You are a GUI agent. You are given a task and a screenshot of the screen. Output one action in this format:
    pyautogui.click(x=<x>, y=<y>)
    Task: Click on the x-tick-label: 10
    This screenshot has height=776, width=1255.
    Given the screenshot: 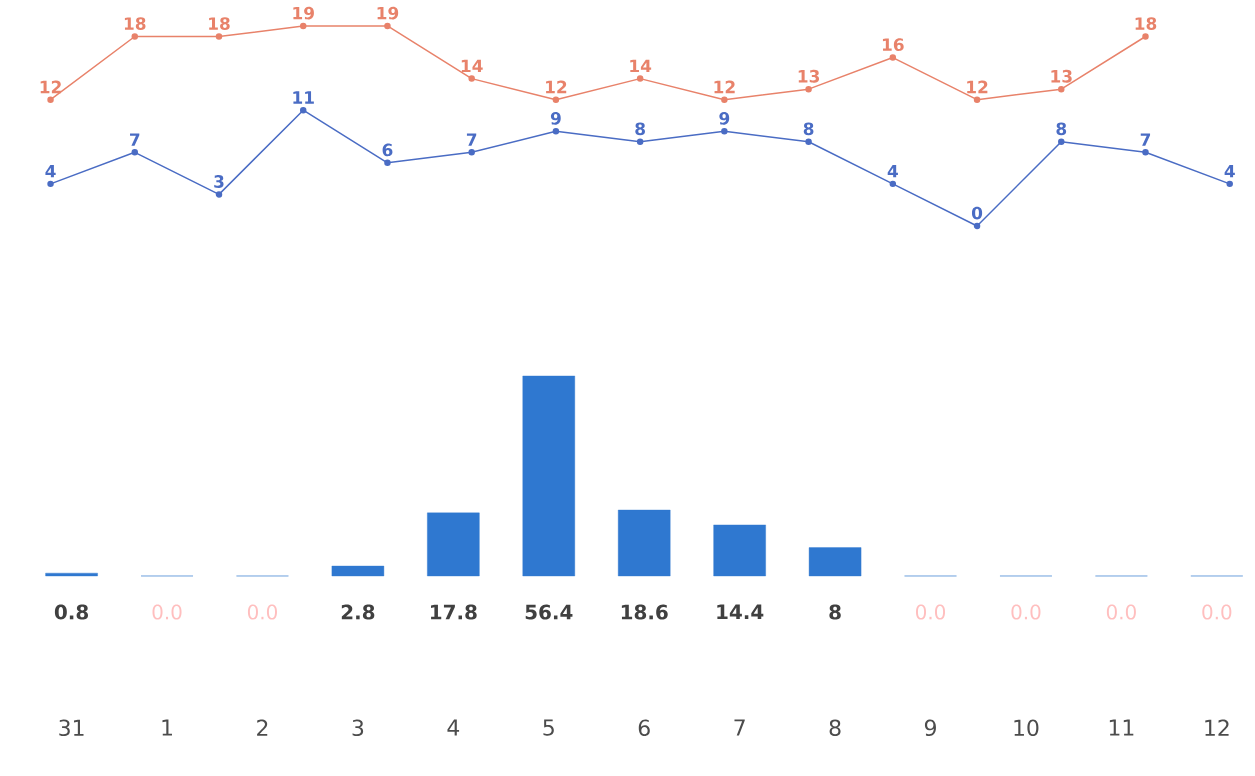 What is the action you would take?
    pyautogui.click(x=1026, y=728)
    